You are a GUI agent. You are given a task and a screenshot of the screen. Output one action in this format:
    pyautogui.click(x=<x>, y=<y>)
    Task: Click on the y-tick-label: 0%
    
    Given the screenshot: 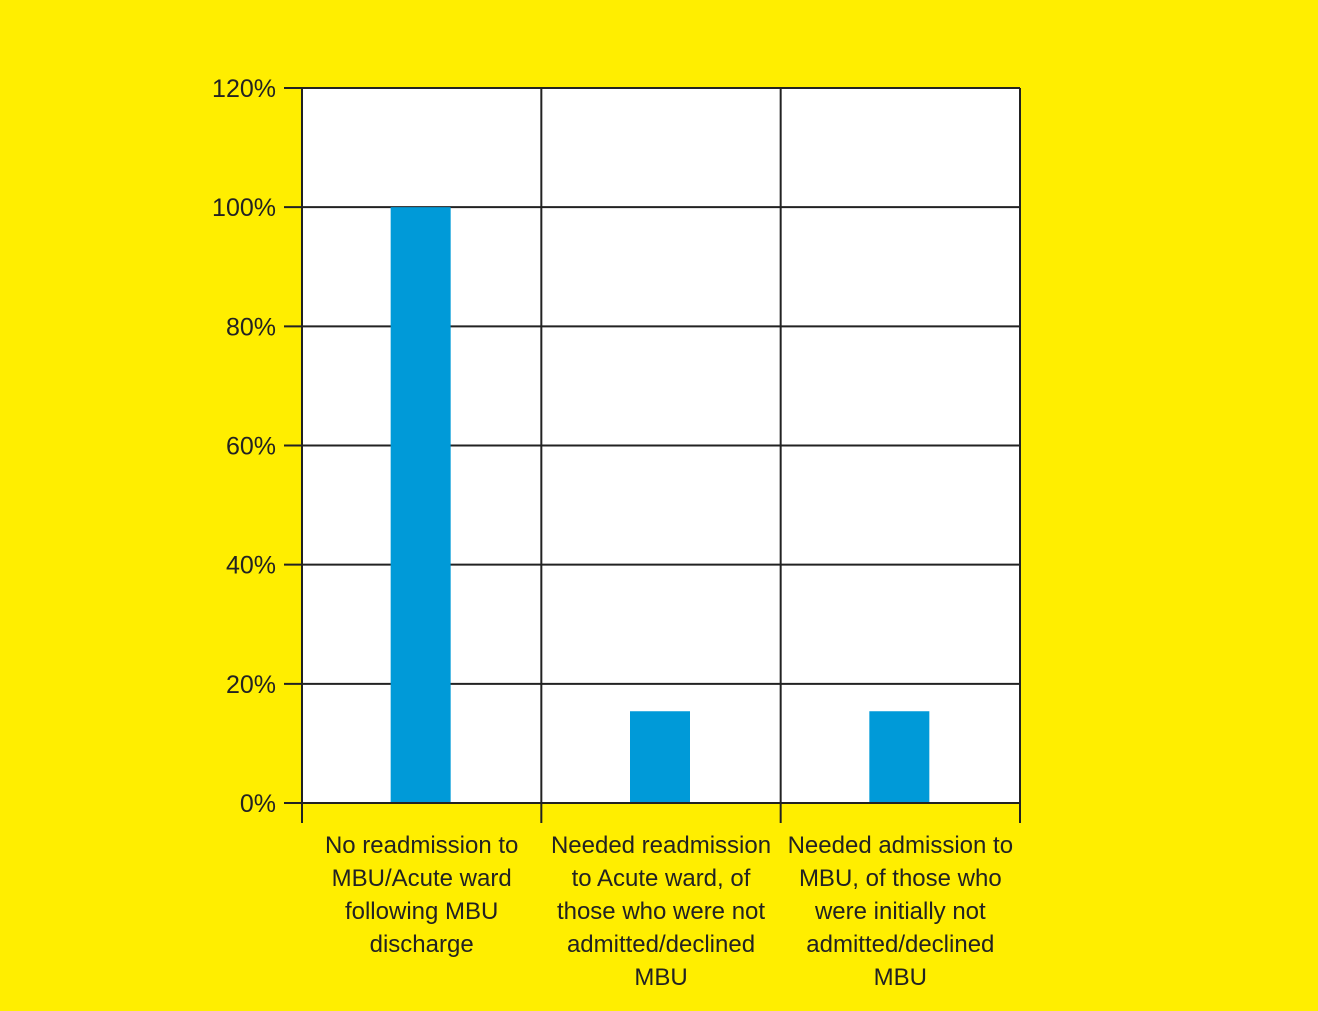 What is the action you would take?
    pyautogui.click(x=258, y=804)
    